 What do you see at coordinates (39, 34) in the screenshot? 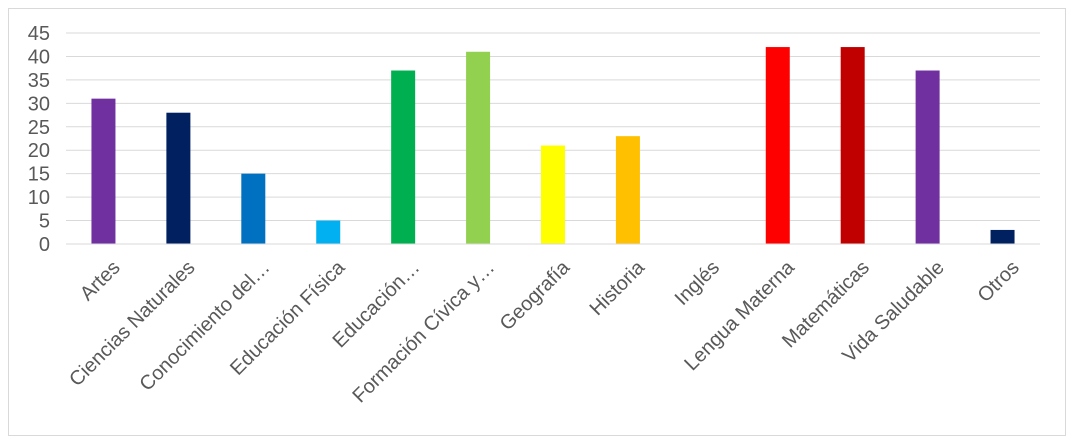
I see `y-tick-label: 45` at bounding box center [39, 34].